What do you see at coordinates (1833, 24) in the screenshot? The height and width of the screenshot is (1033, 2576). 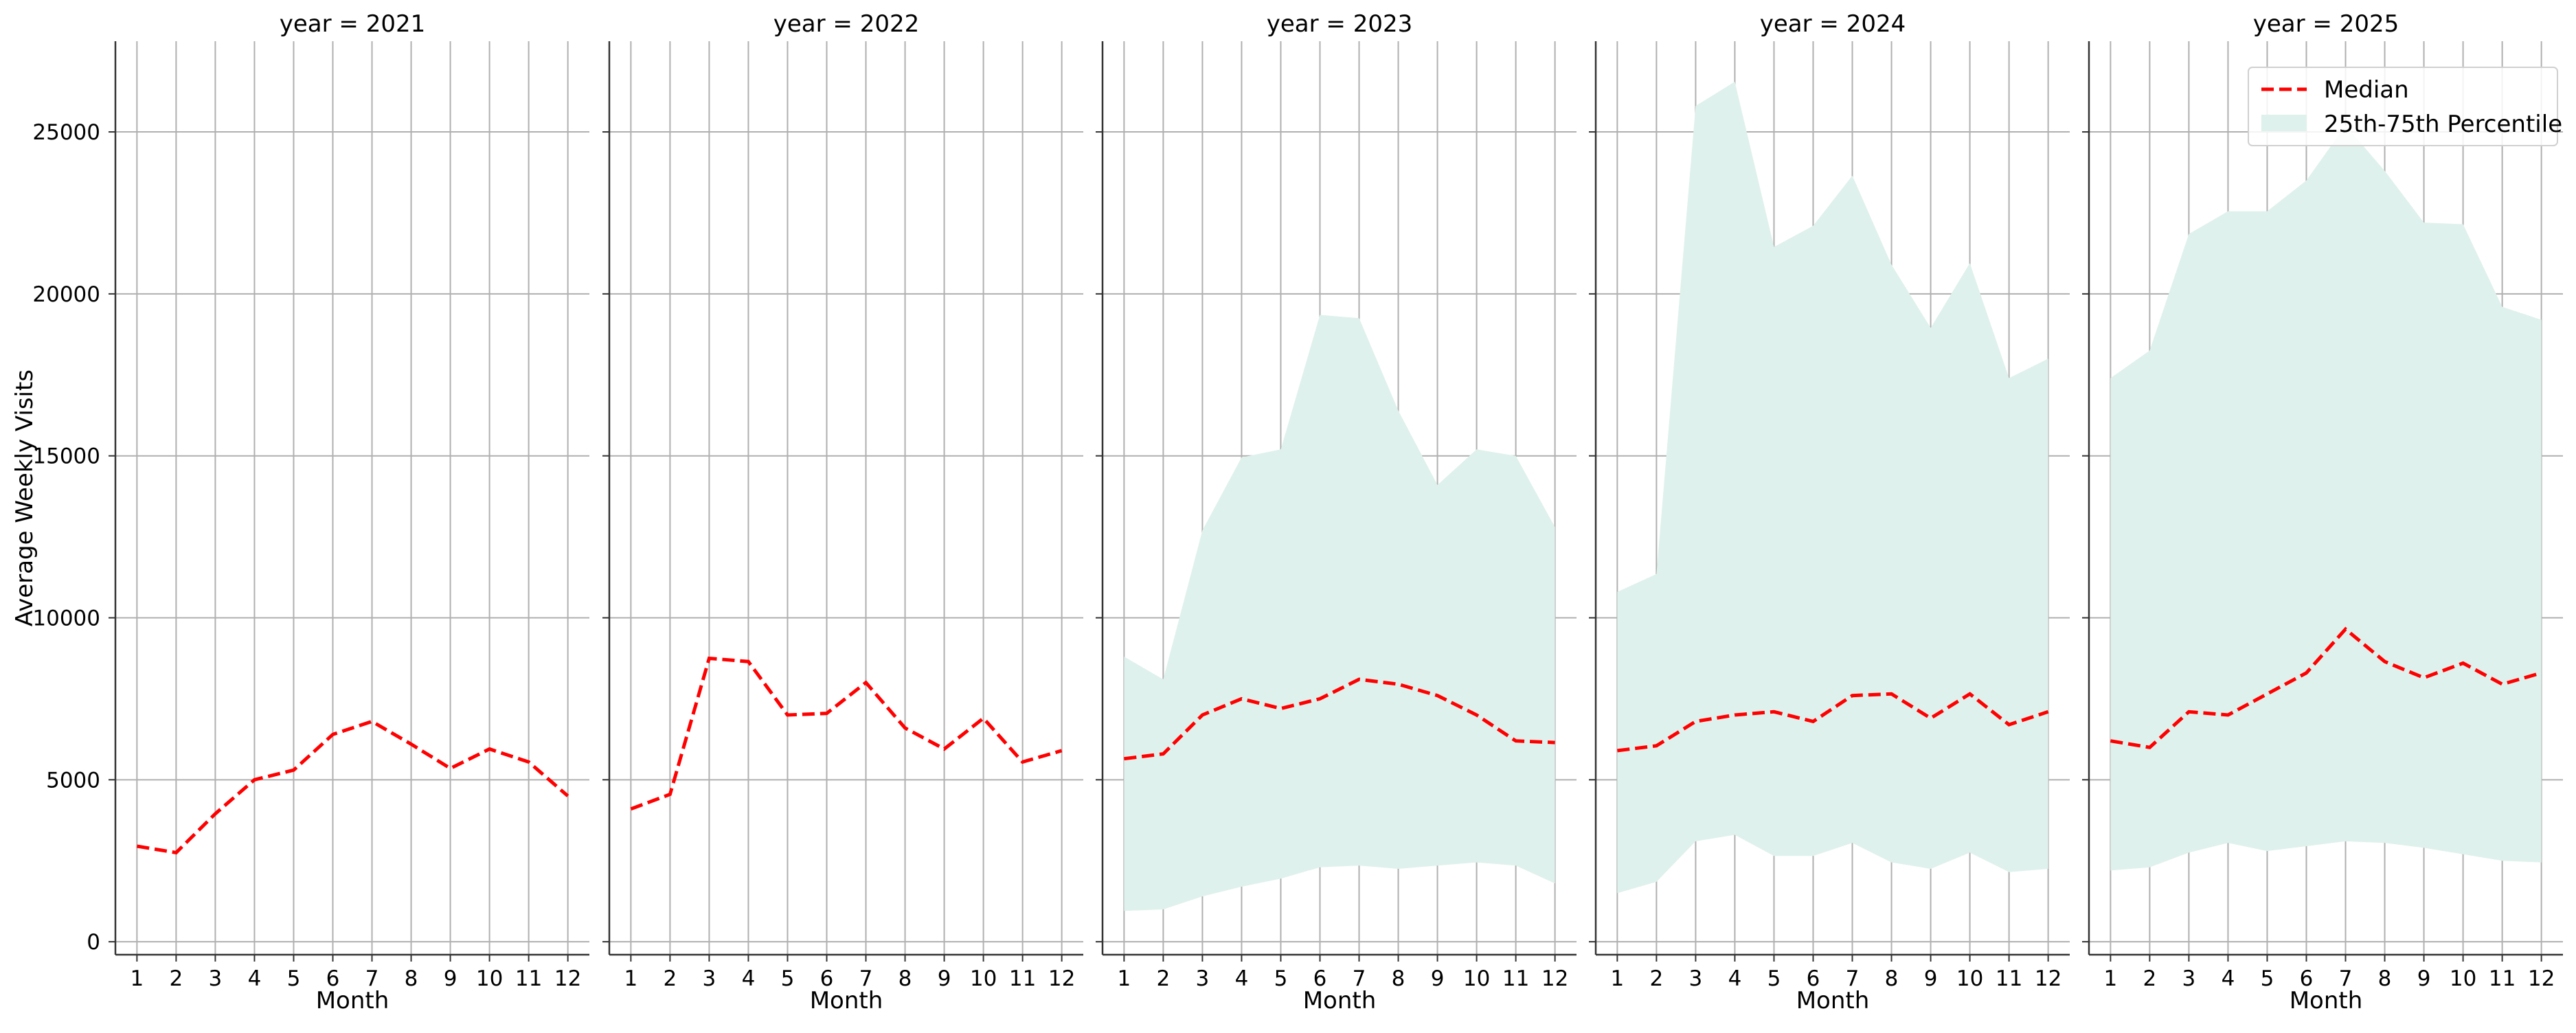 I see `panel-title: year = 2024` at bounding box center [1833, 24].